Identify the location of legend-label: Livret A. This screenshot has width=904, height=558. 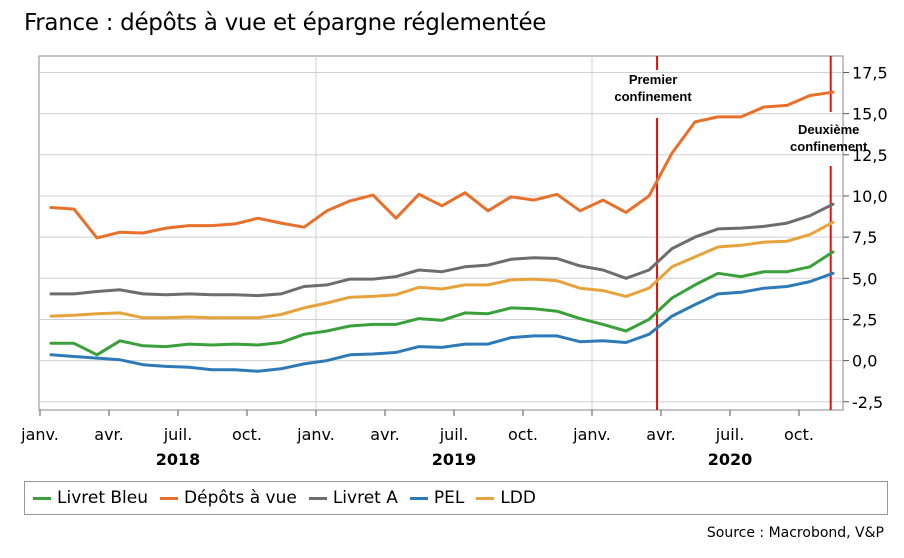
(365, 498).